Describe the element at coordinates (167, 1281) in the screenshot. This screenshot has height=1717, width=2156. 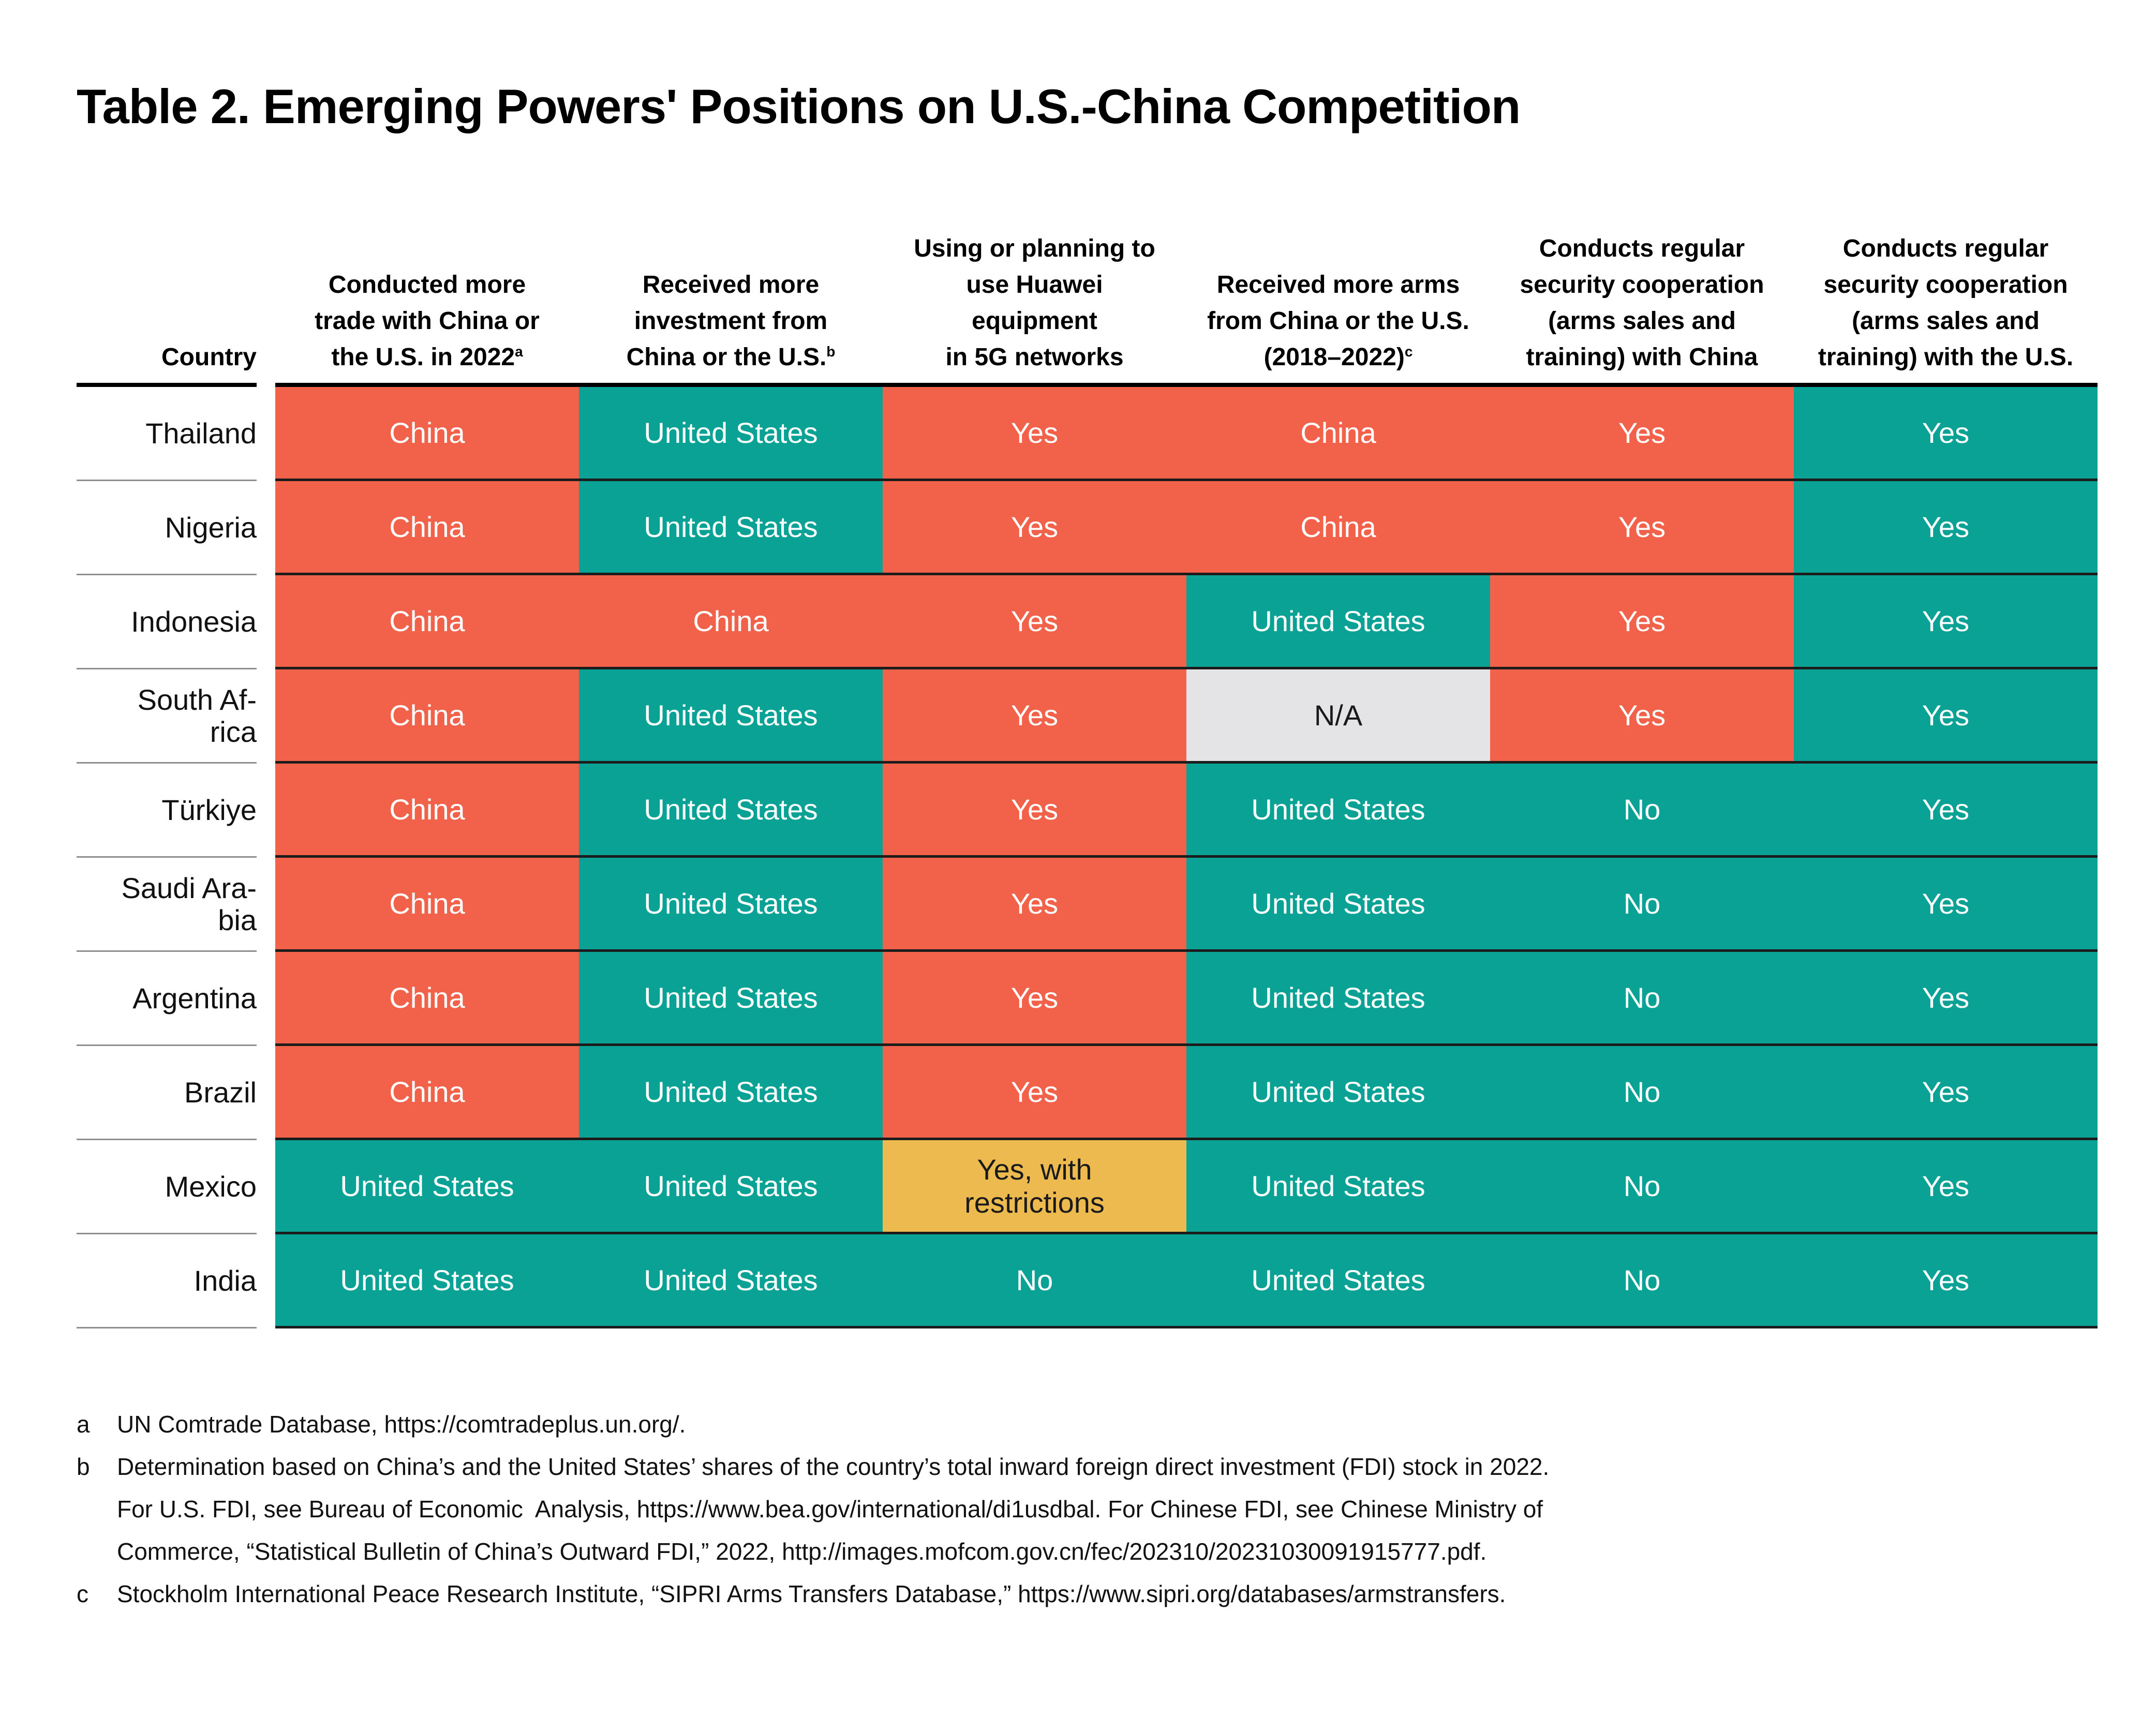
I see `country-label-india: India` at that location.